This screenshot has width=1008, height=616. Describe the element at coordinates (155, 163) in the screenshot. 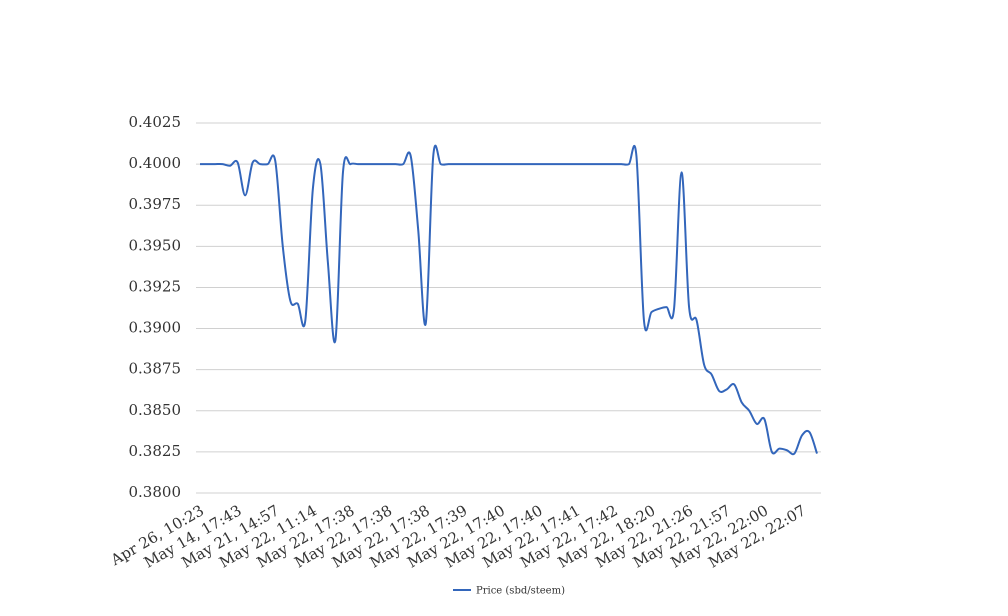

I see `y-tick-label: 0.4000` at that location.